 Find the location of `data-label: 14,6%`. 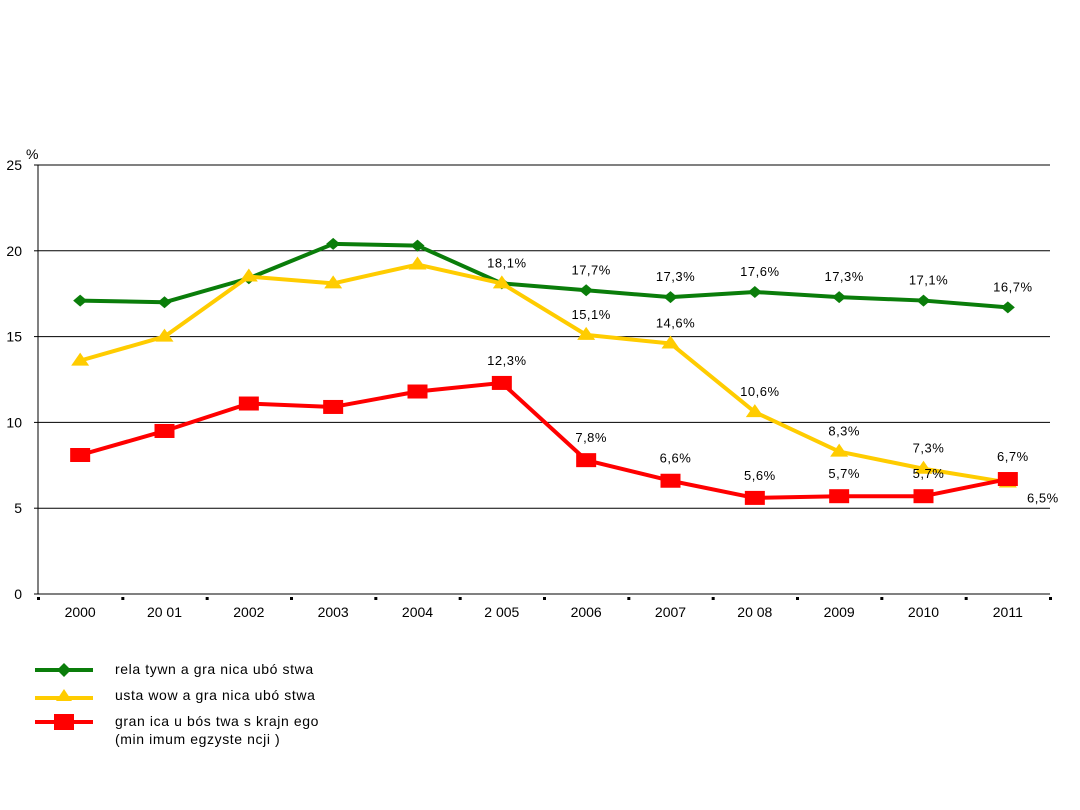

data-label: 14,6% is located at coordinates (675, 322).